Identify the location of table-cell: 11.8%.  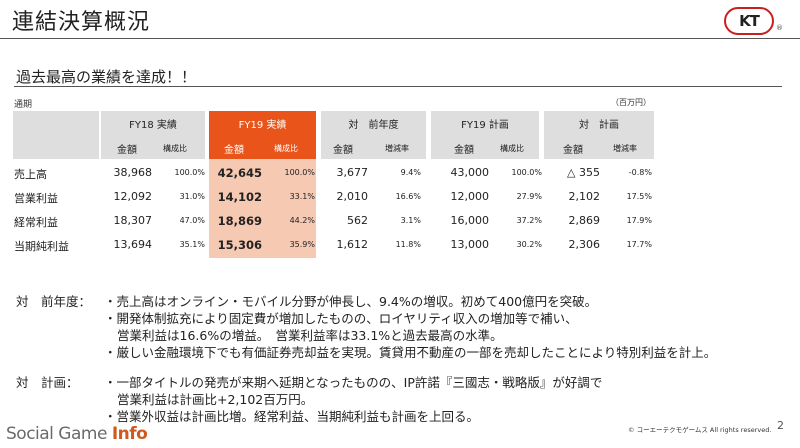
(408, 244).